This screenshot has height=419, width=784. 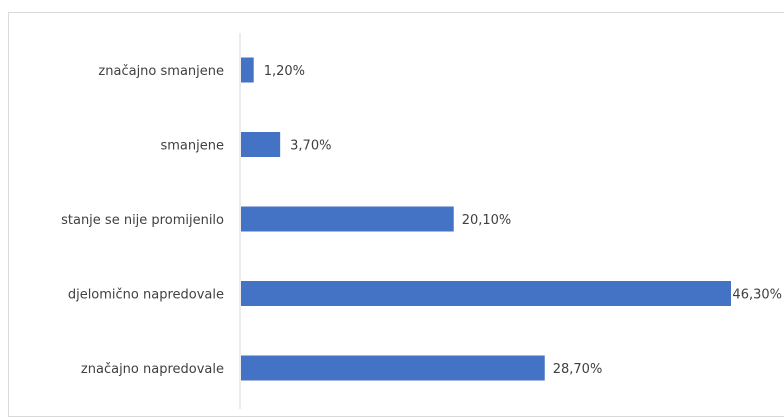 I want to click on category-label-1: smanjene, so click(x=193, y=146).